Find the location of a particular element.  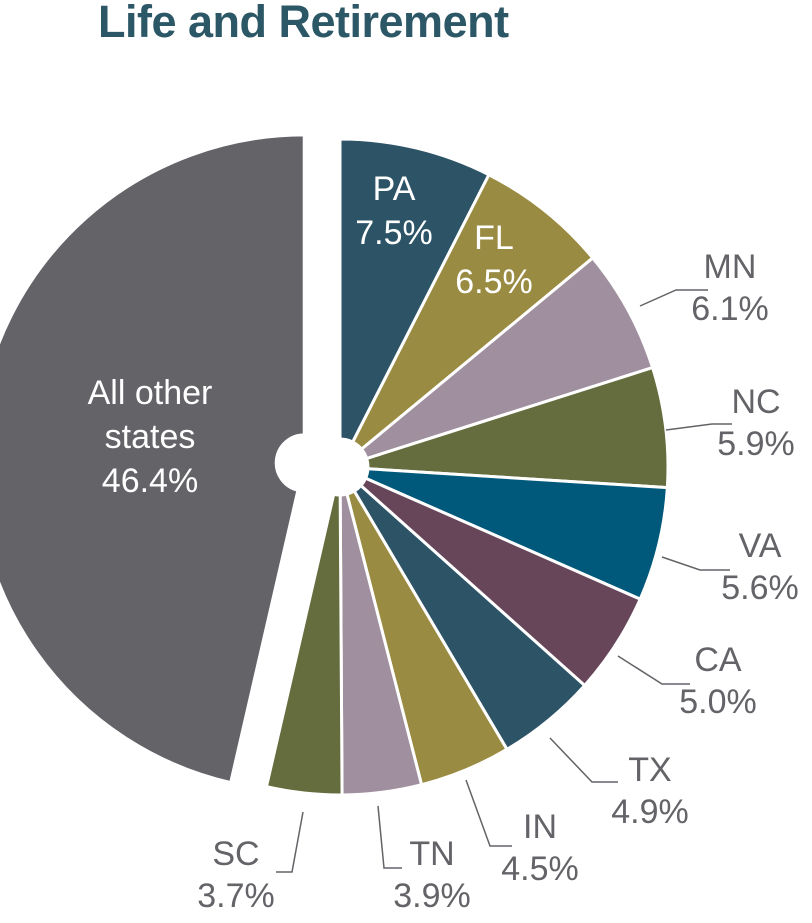

value-label-va: 5.6% is located at coordinates (760, 588).